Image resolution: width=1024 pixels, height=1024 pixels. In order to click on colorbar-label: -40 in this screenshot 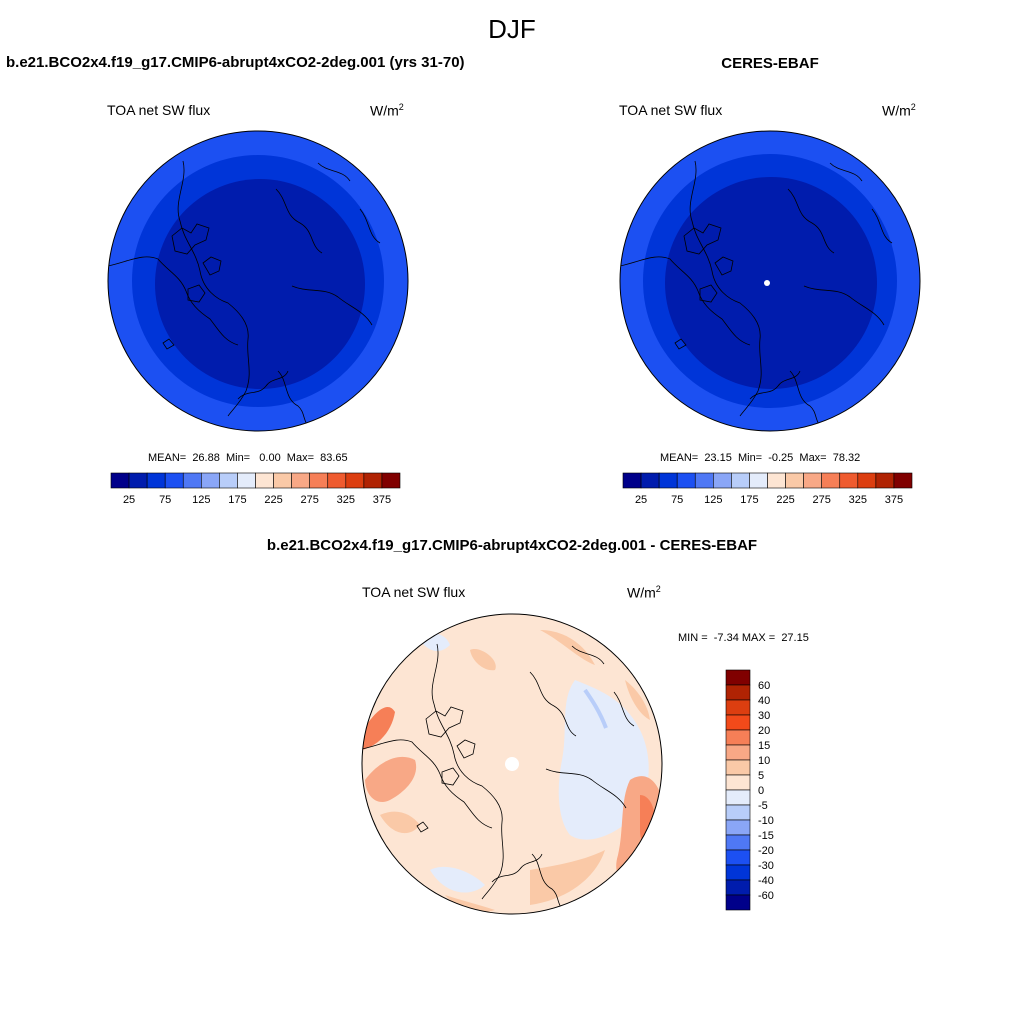, I will do `click(766, 881)`.